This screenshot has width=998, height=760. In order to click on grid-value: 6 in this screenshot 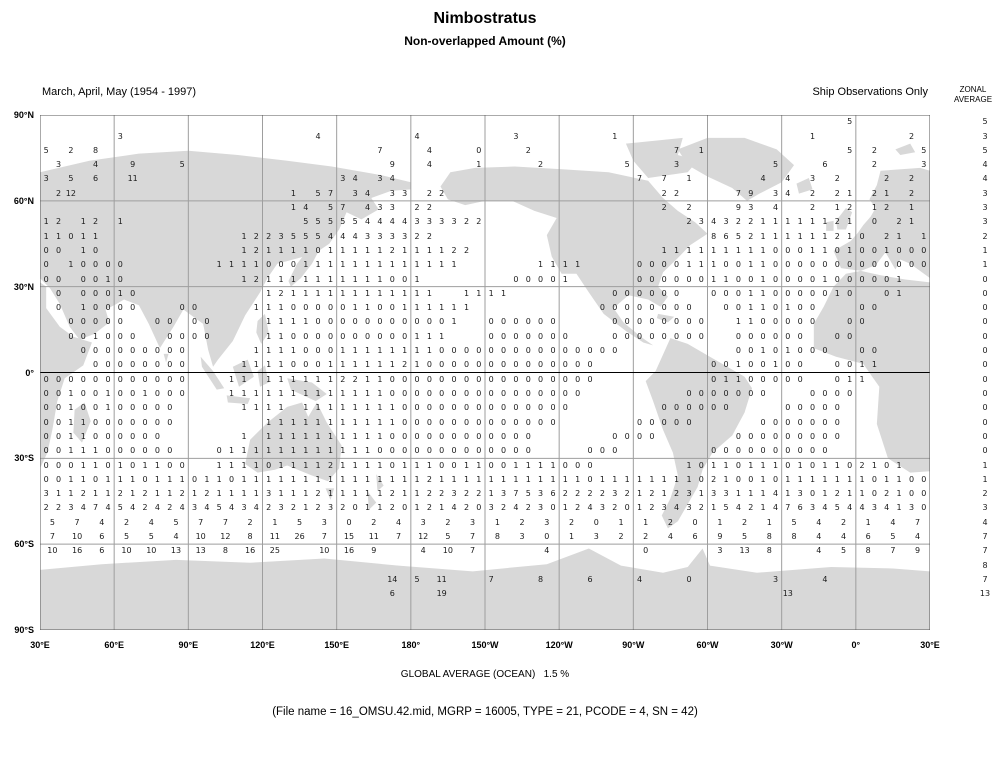, I will do `click(102, 551)`.